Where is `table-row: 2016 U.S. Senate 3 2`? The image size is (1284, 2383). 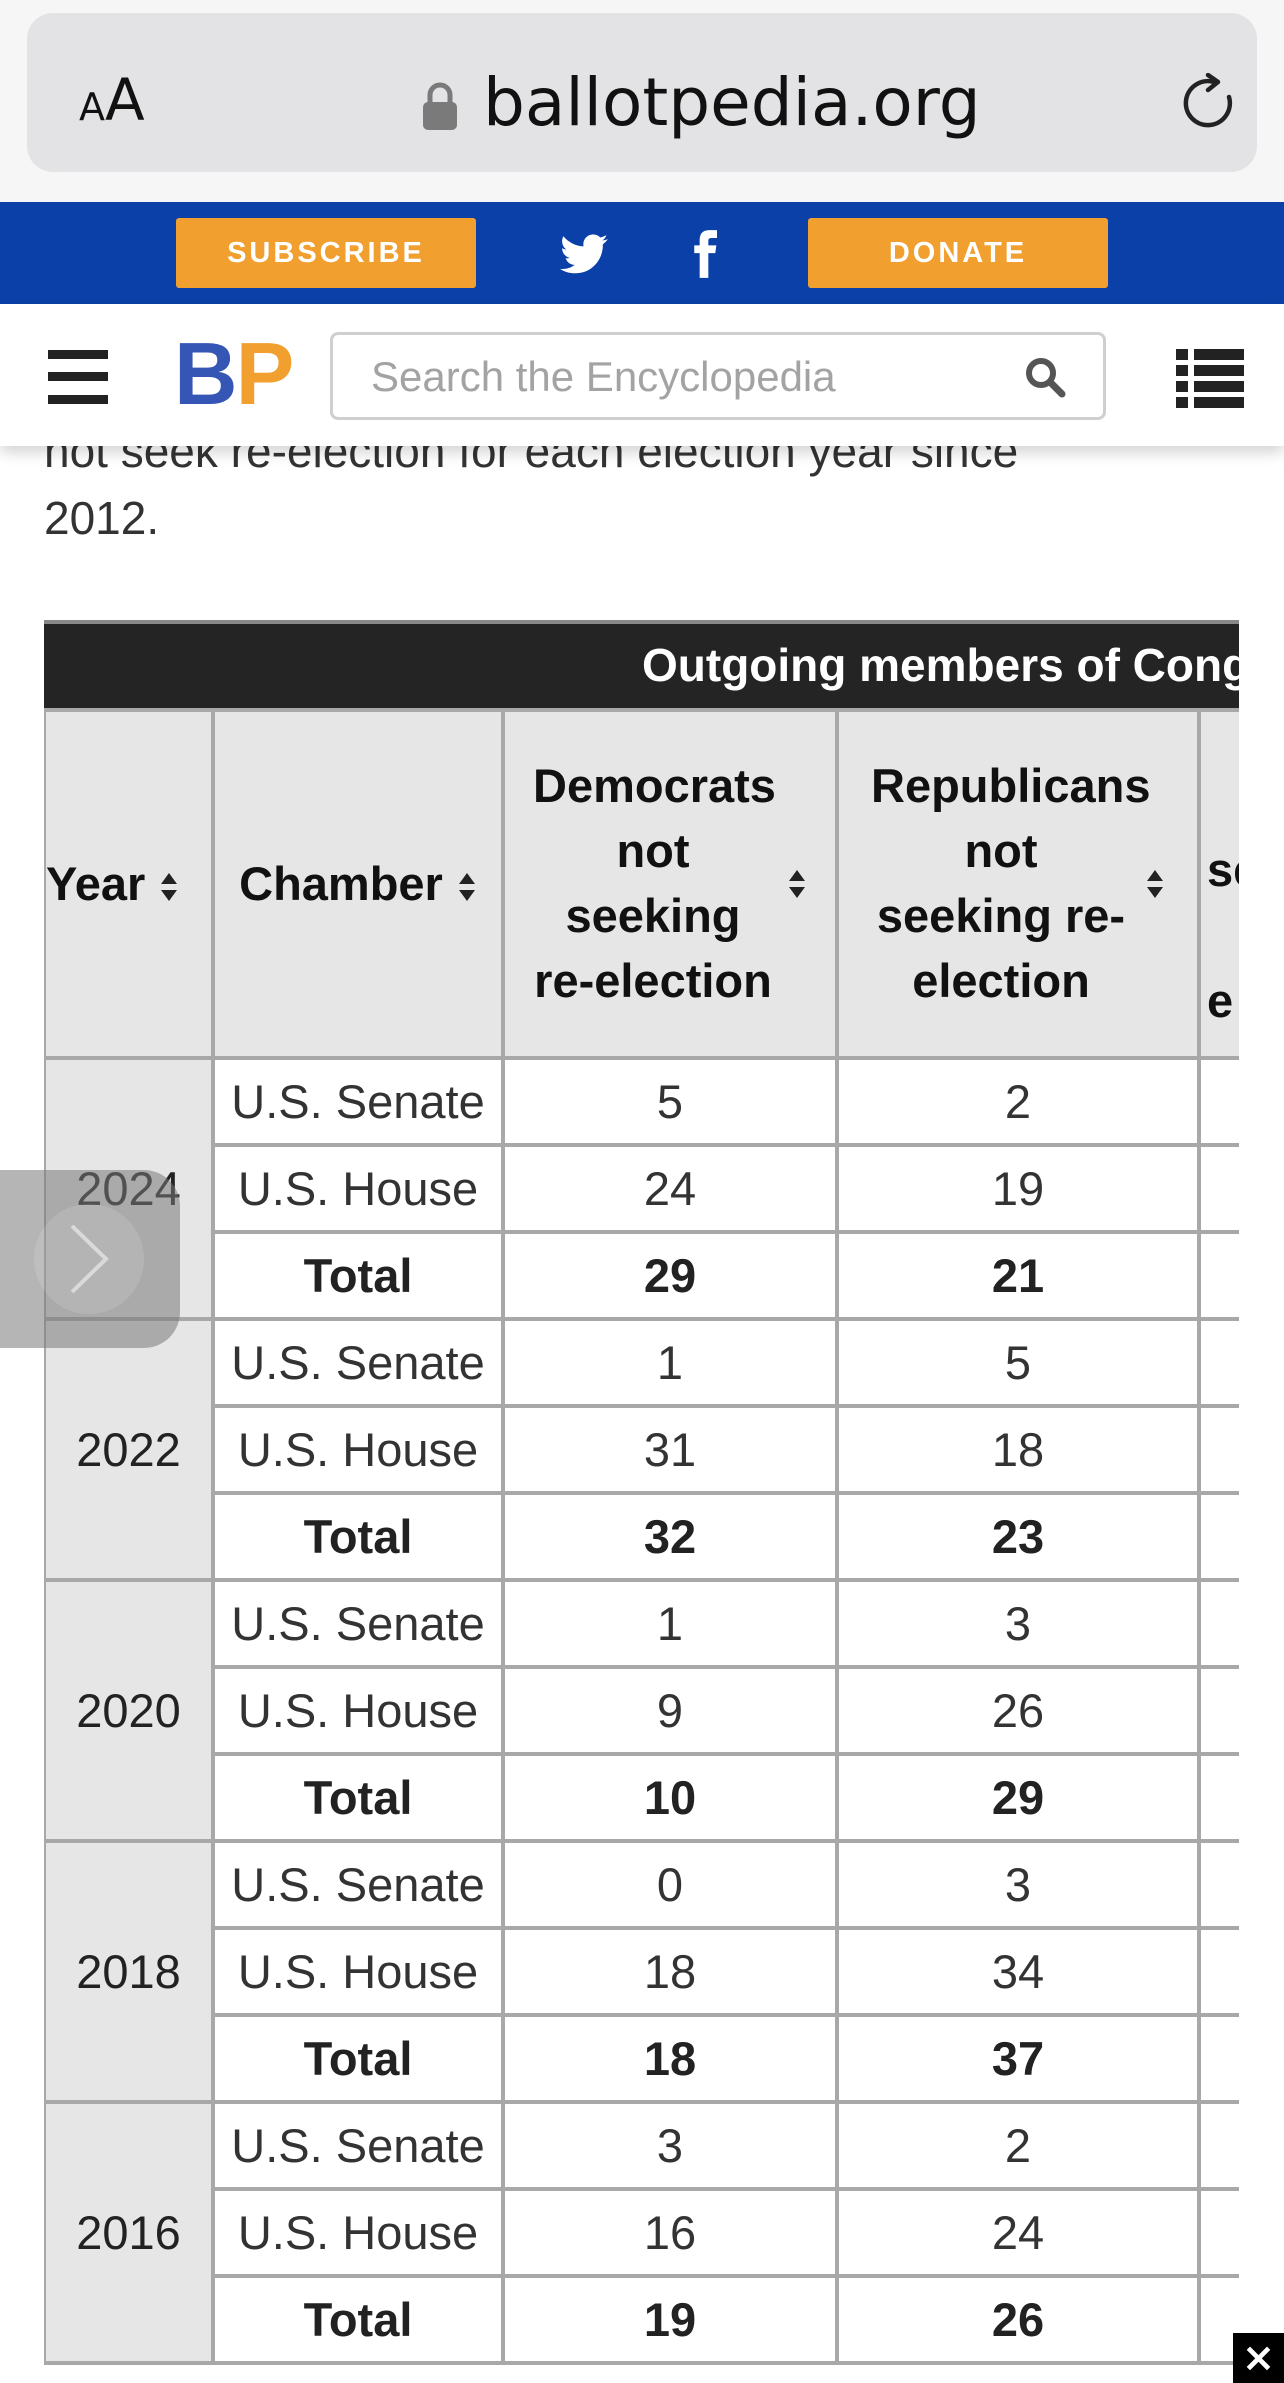 table-row: 2016 U.S. Senate 3 2 is located at coordinates (641, 2232).